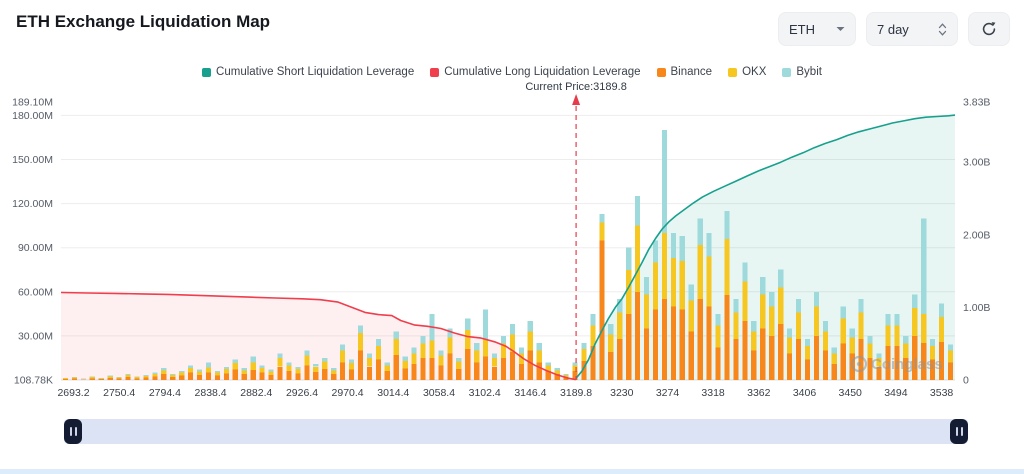 The image size is (1024, 474). Describe the element at coordinates (302, 393) in the screenshot. I see `svg-text: 2926.4` at that location.